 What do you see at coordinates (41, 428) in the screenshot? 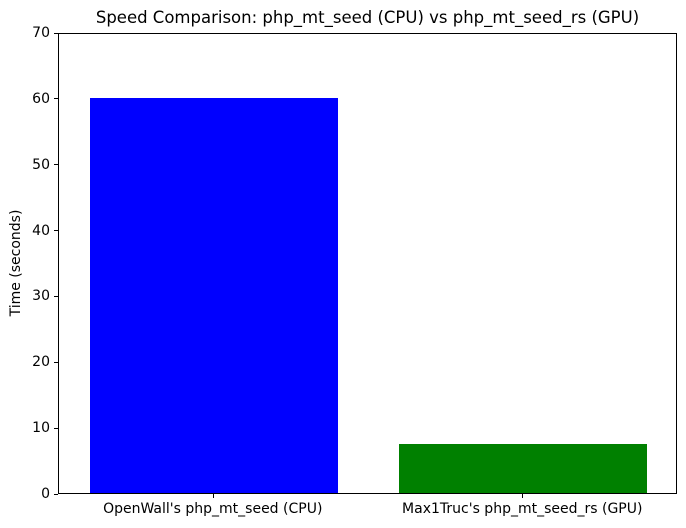
I see `y-tick-label-1: 10` at bounding box center [41, 428].